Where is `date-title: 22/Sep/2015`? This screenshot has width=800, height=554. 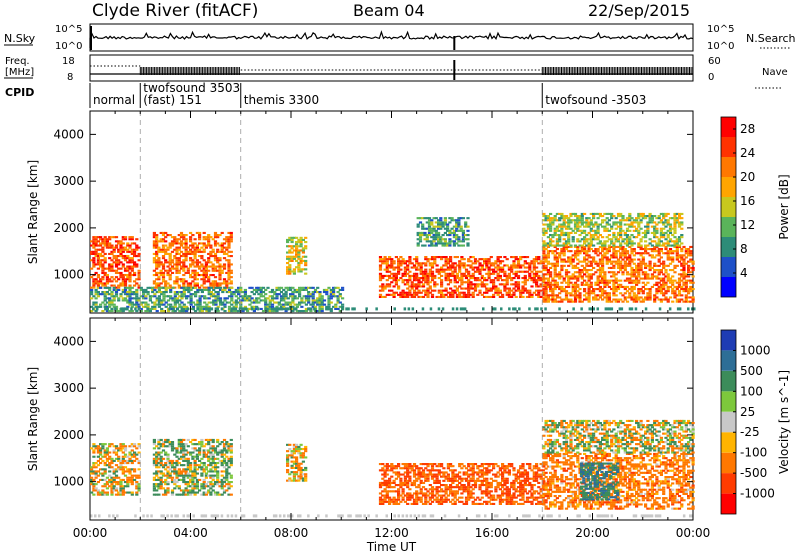
date-title: 22/Sep/2015 is located at coordinates (639, 10).